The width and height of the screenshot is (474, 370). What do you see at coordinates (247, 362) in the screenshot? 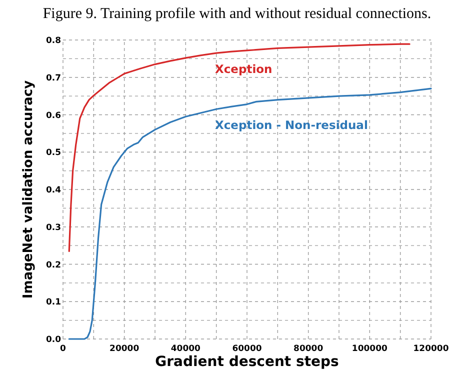
I see `x-axis-title: Gradient descent steps` at bounding box center [247, 362].